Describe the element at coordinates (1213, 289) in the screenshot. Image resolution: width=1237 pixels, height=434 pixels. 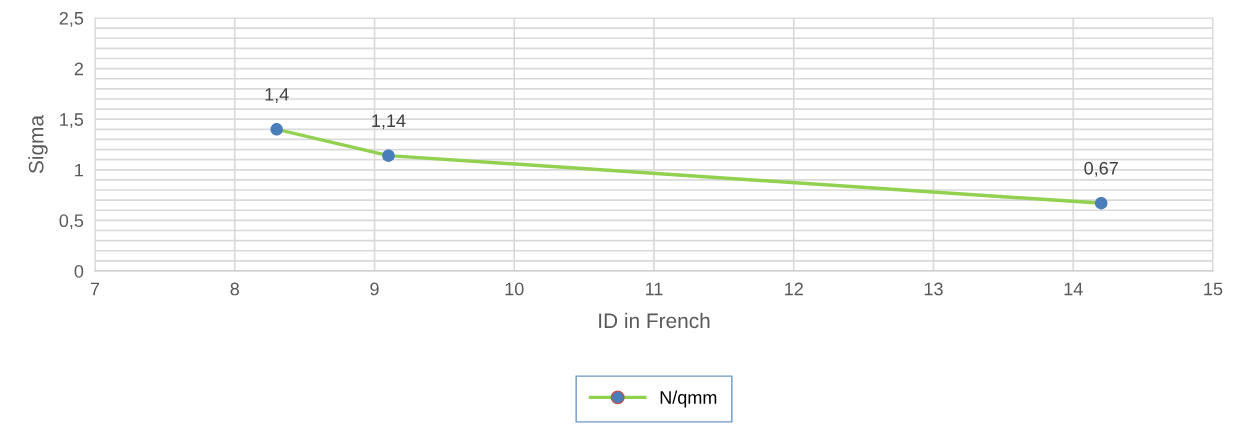
I see `x-tick-label: 15` at that location.